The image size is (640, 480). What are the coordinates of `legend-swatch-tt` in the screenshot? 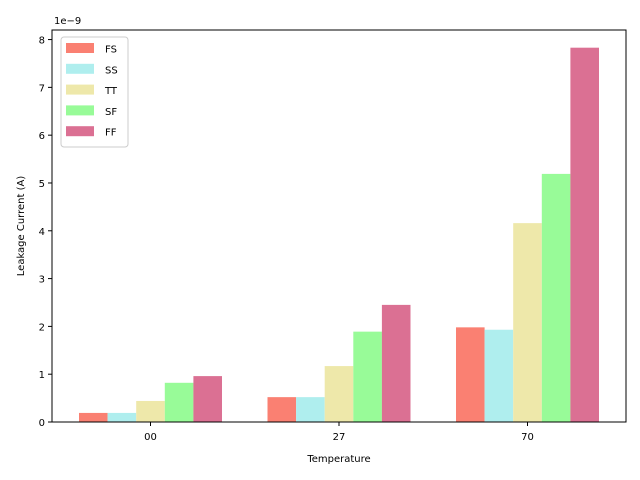 It's located at (80, 89).